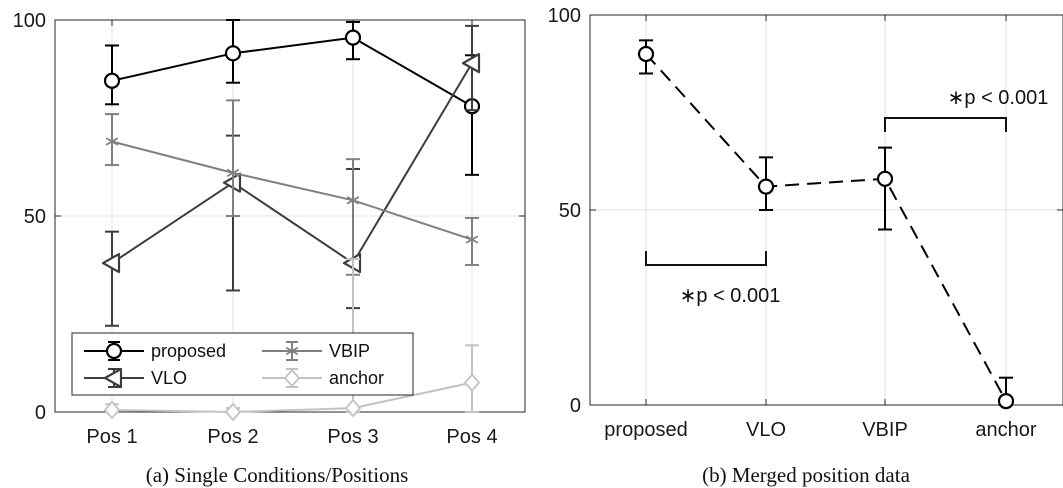 The height and width of the screenshot is (488, 1063). What do you see at coordinates (169, 378) in the screenshot?
I see `legend-VLO-label: VLO` at bounding box center [169, 378].